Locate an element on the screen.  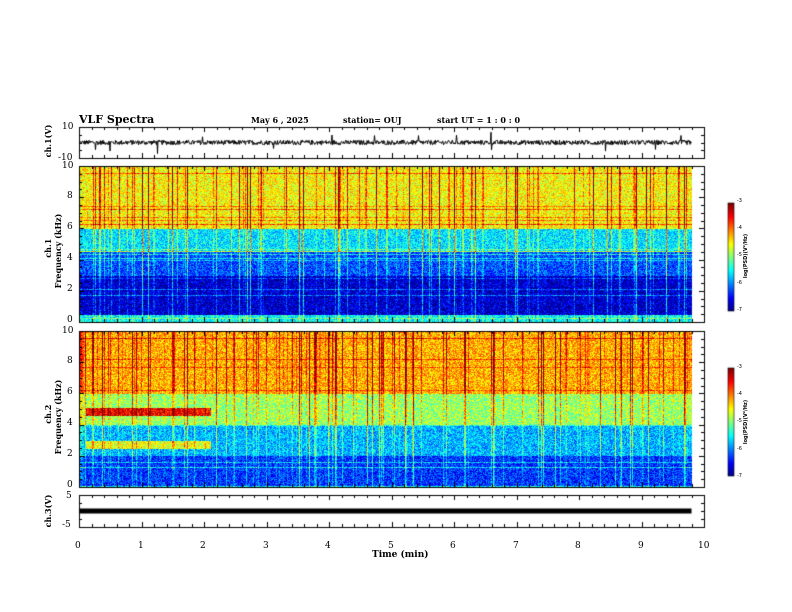
figure-title: VLF Spectra is located at coordinates (117, 119).